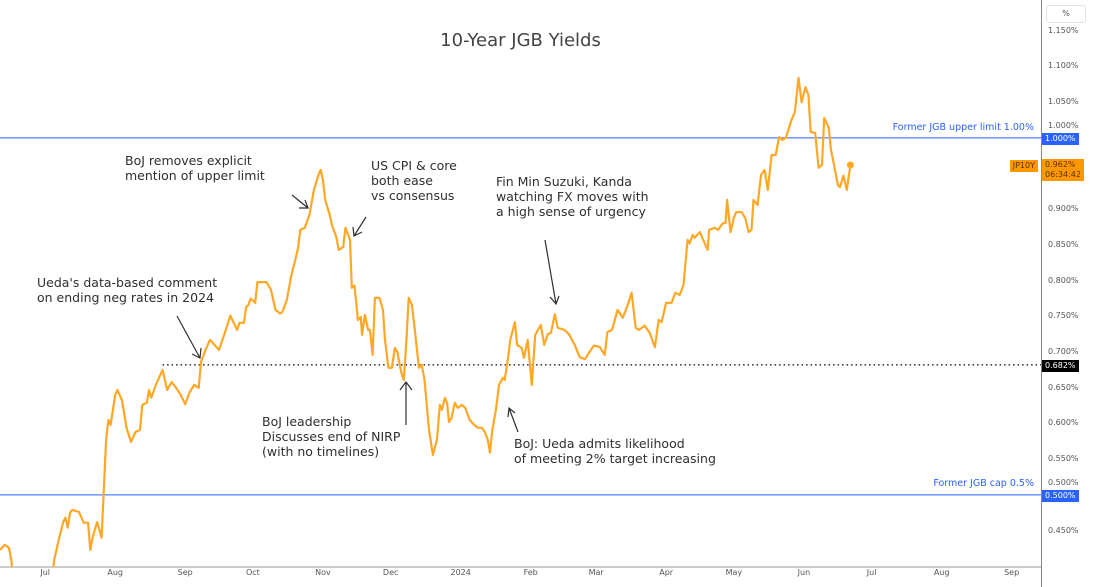 Image resolution: width=1094 pixels, height=587 pixels. I want to click on x-tick-label: Oct, so click(252, 572).